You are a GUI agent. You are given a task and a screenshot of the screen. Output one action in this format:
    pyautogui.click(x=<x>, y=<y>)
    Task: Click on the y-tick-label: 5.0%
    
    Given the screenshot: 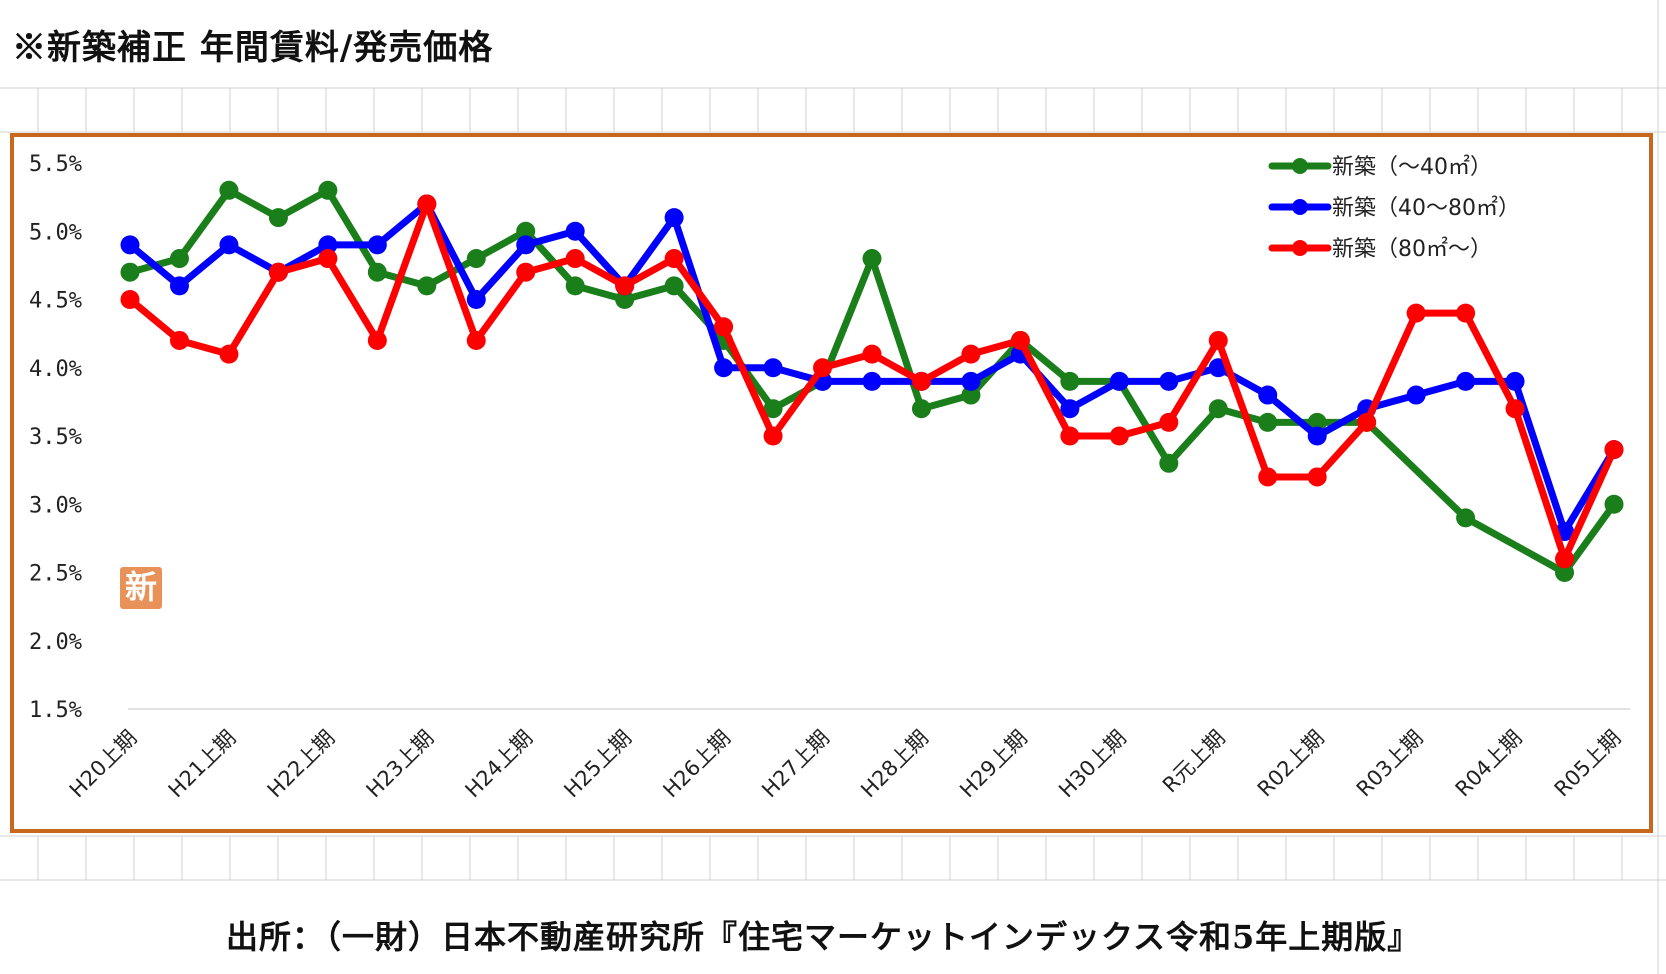 What is the action you would take?
    pyautogui.click(x=55, y=232)
    